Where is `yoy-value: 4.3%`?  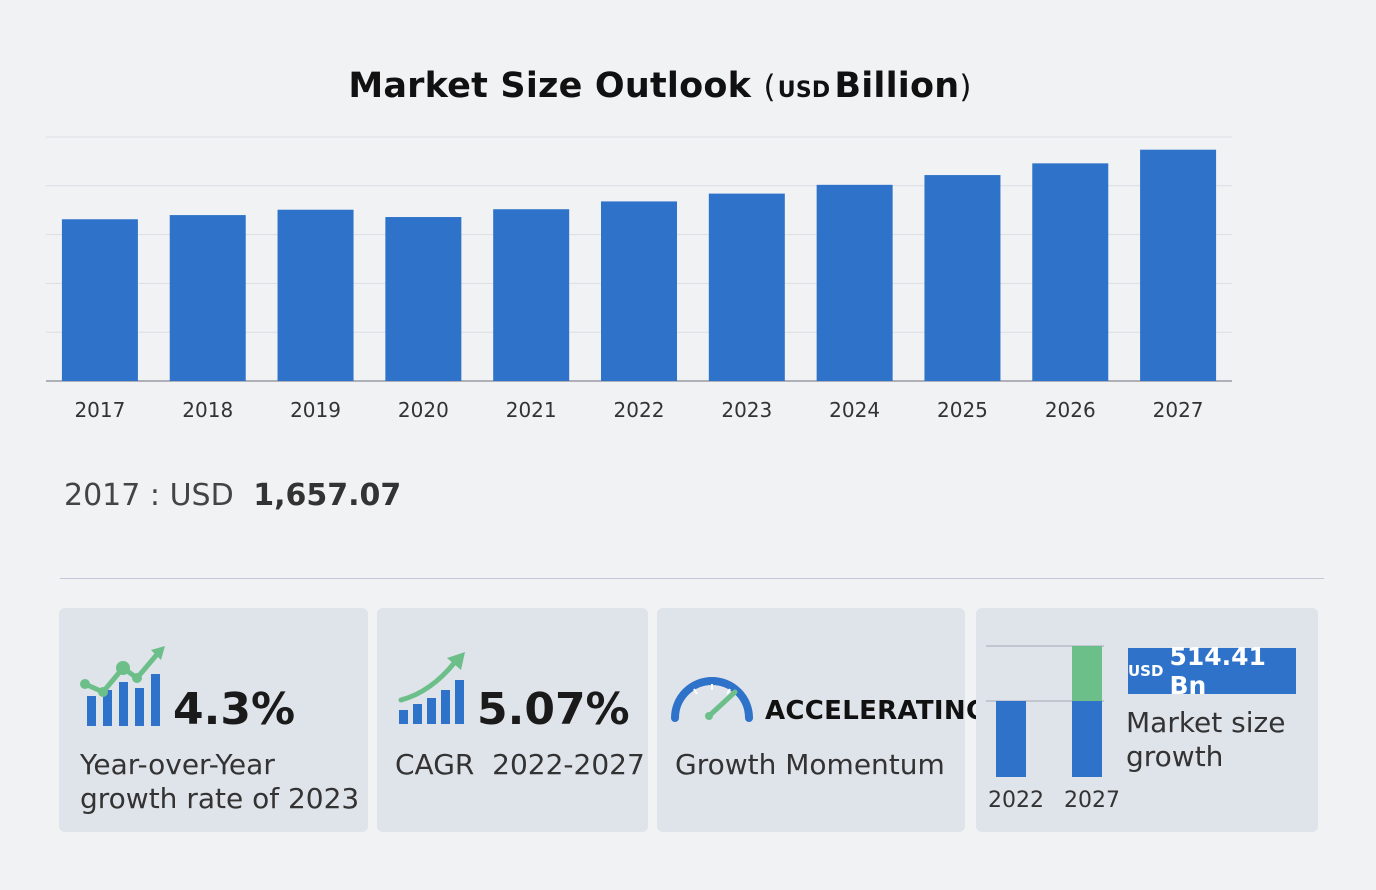 yoy-value: 4.3% is located at coordinates (234, 709).